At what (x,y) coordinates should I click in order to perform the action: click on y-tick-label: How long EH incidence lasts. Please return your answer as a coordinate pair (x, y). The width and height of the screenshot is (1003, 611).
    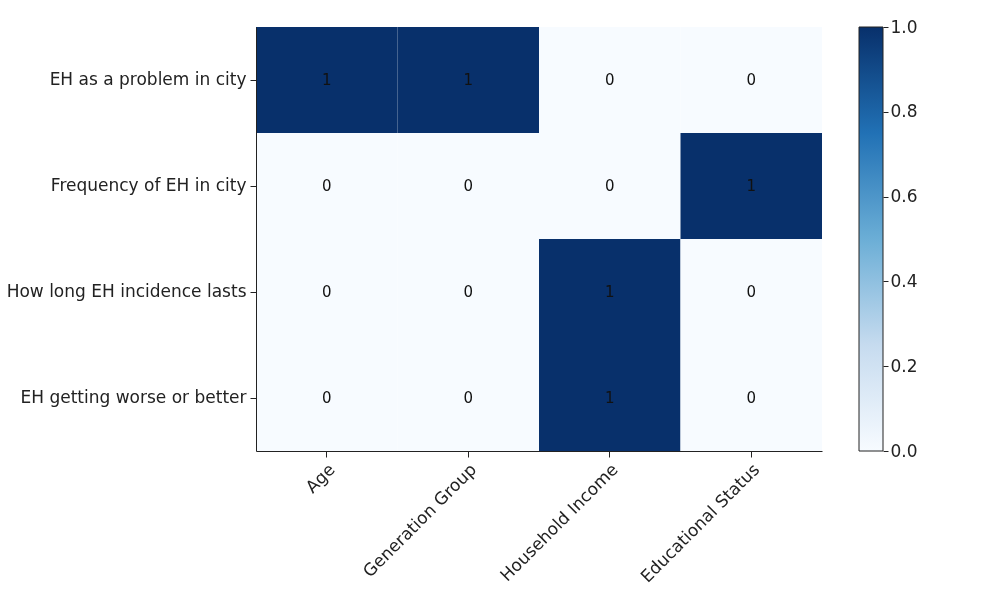
    Looking at the image, I should click on (126, 291).